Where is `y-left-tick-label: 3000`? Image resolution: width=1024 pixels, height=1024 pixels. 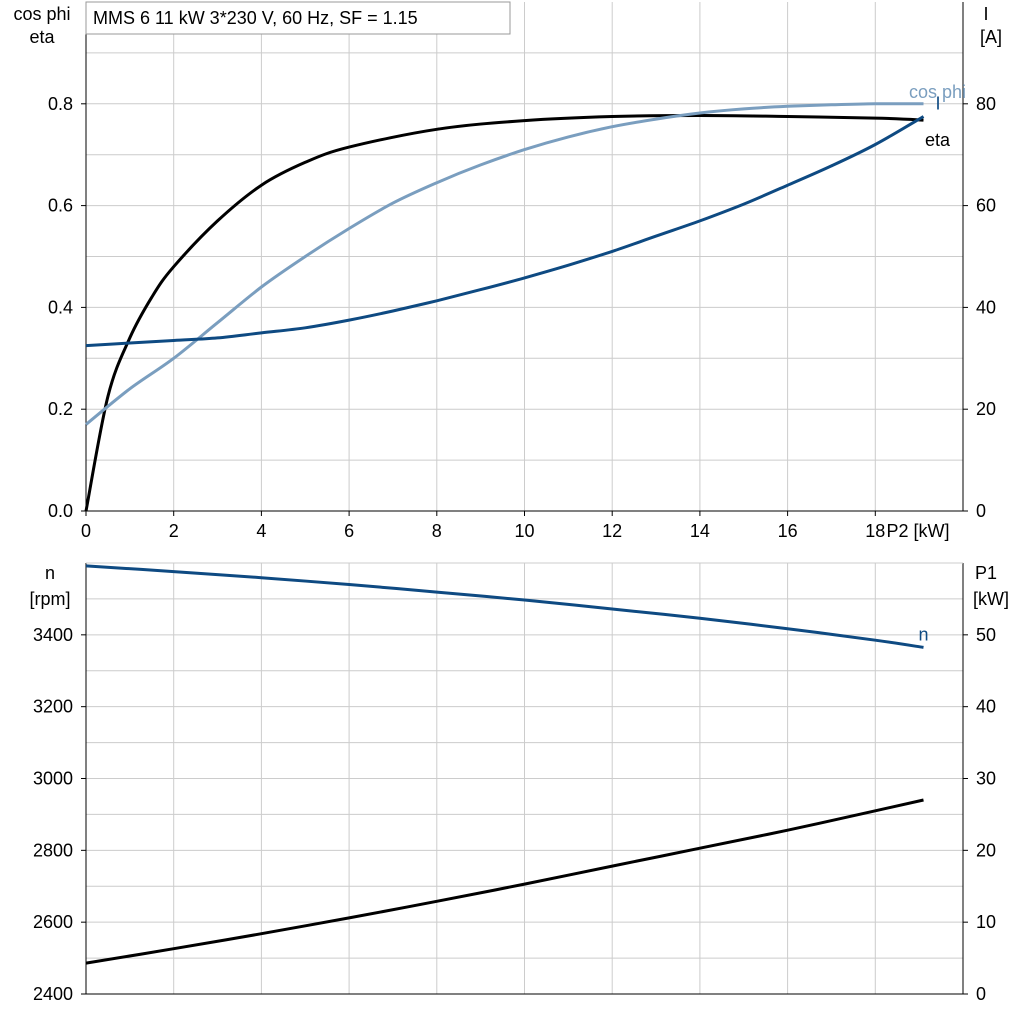
y-left-tick-label: 3000 is located at coordinates (53, 779).